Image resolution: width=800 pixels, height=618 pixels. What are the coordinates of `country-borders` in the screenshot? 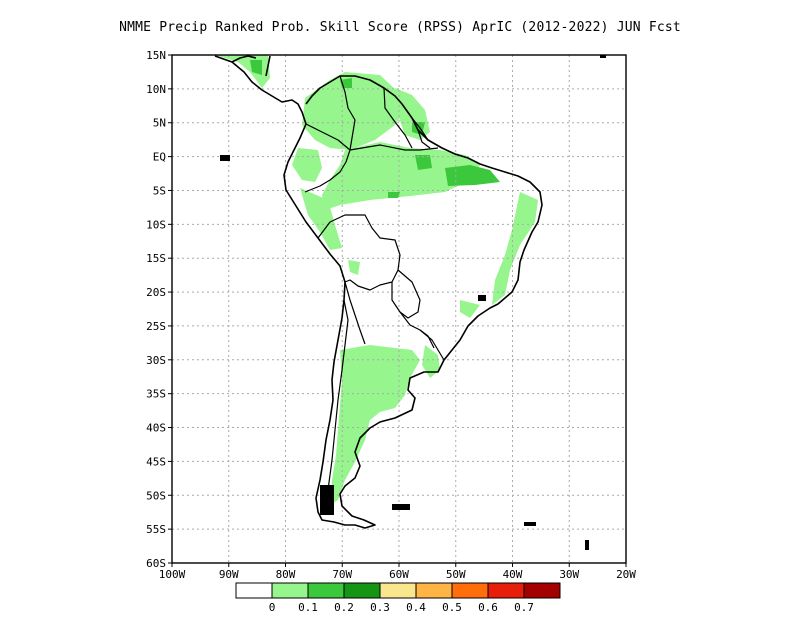 It's located at (374, 294).